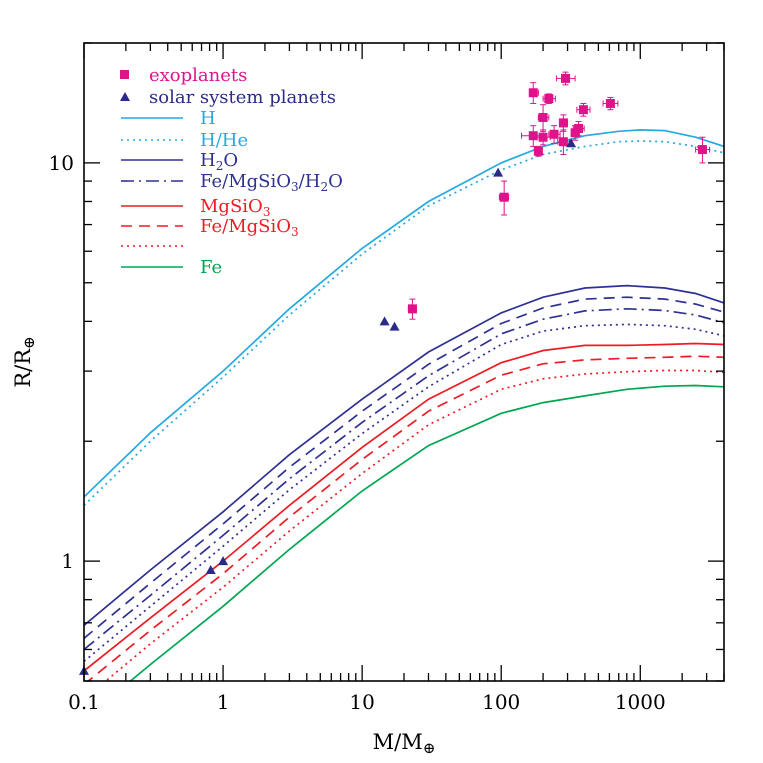  Describe the element at coordinates (23, 368) in the screenshot. I see `y-axis-label-base: R/R` at that location.